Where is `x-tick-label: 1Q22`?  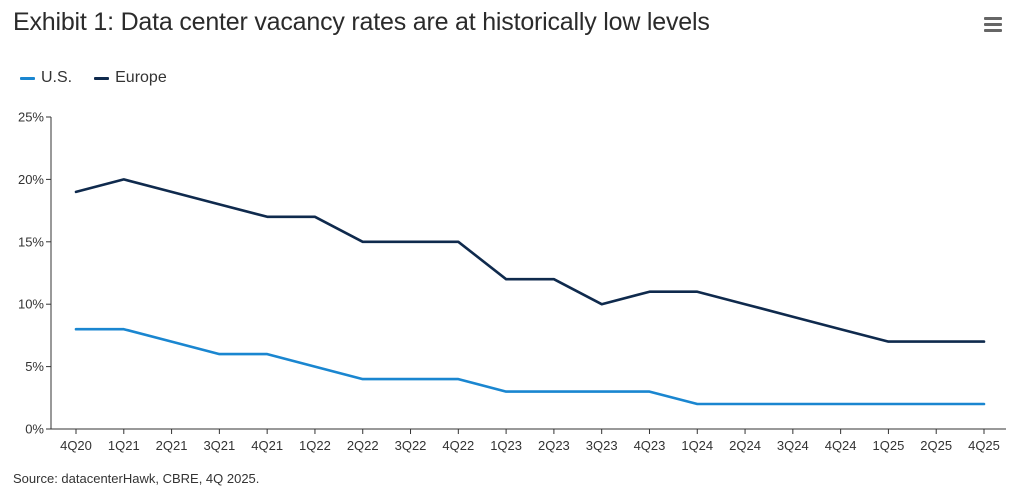 x-tick-label: 1Q22 is located at coordinates (315, 445).